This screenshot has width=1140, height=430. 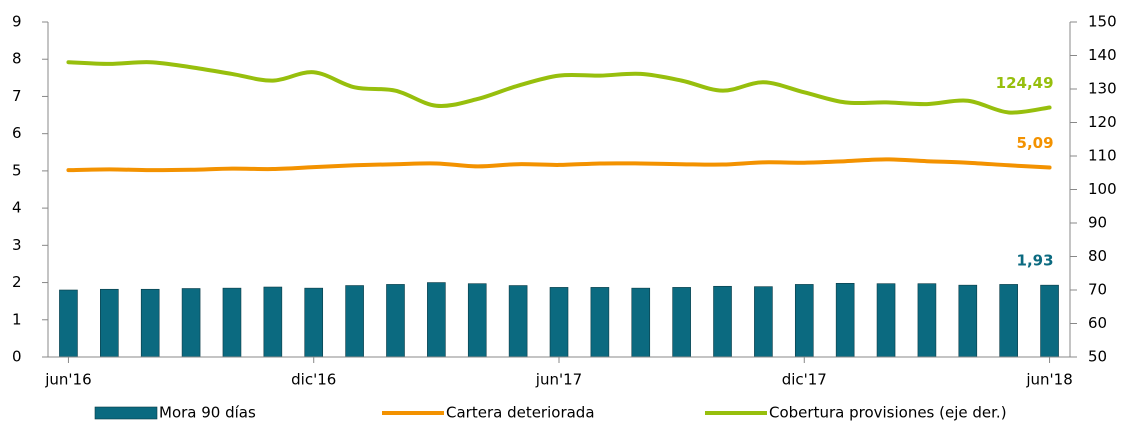 I want to click on y2-tick-label: 60, so click(x=1097, y=323).